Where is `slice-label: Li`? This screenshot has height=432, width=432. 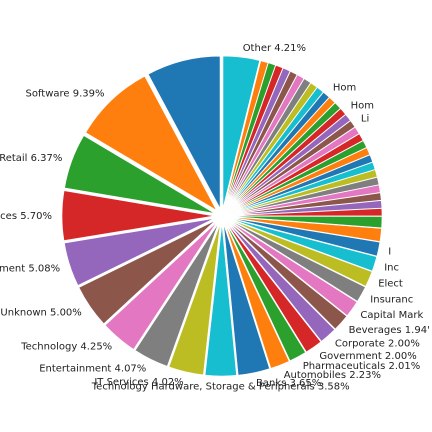 slice-label: Li is located at coordinates (365, 119).